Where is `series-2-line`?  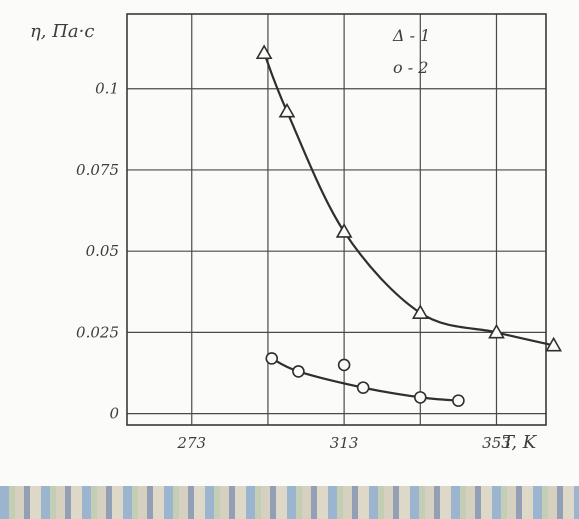 series-2-line is located at coordinates (365, 379).